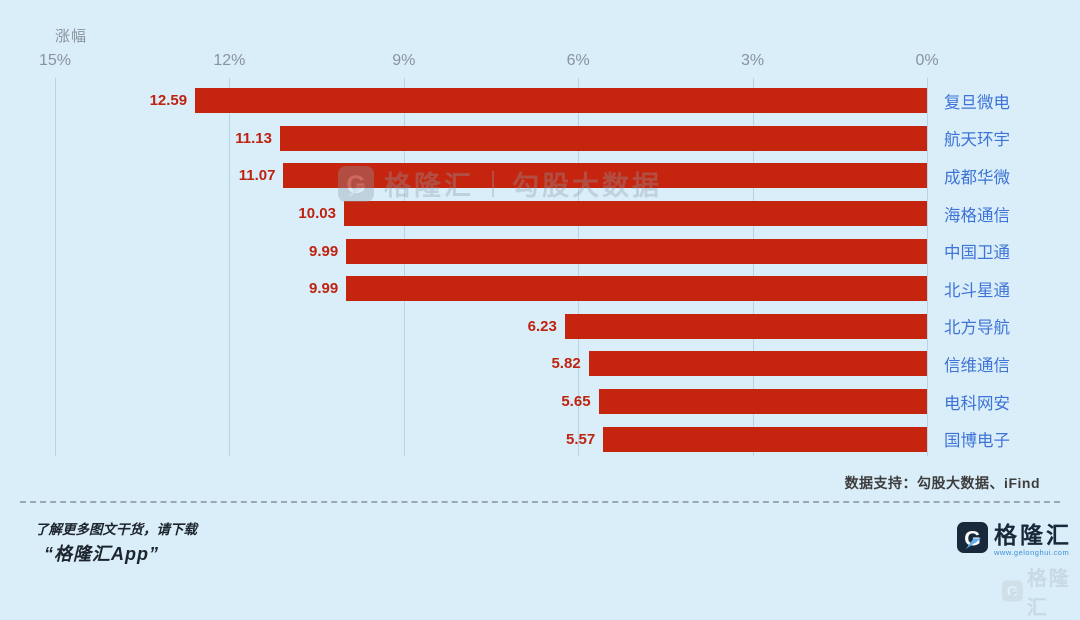 Image resolution: width=1080 pixels, height=620 pixels. What do you see at coordinates (317, 214) in the screenshot?
I see `bar-value-label: 10.03` at bounding box center [317, 214].